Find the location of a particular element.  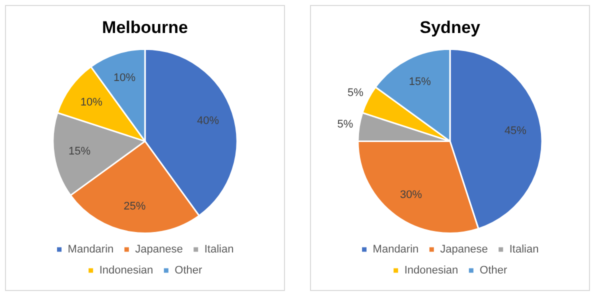

chart-title: Sydney is located at coordinates (450, 27).